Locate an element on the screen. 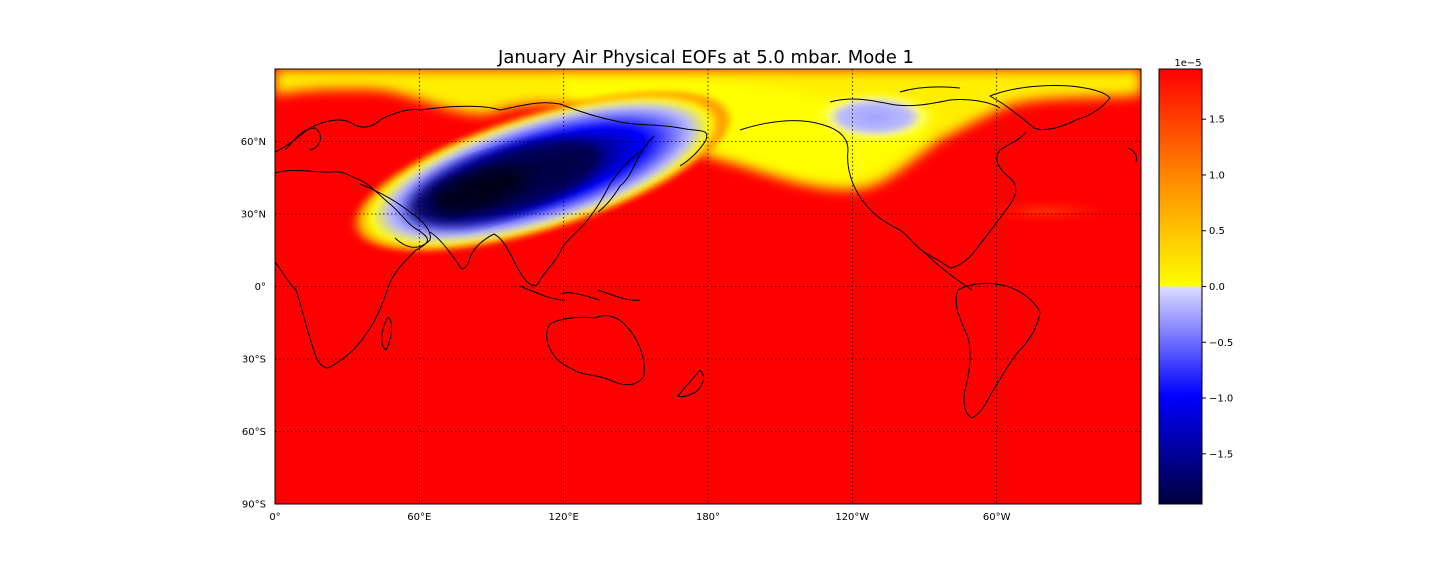 This screenshot has width=1440, height=576. latitude-label: 30°N is located at coordinates (253, 215).